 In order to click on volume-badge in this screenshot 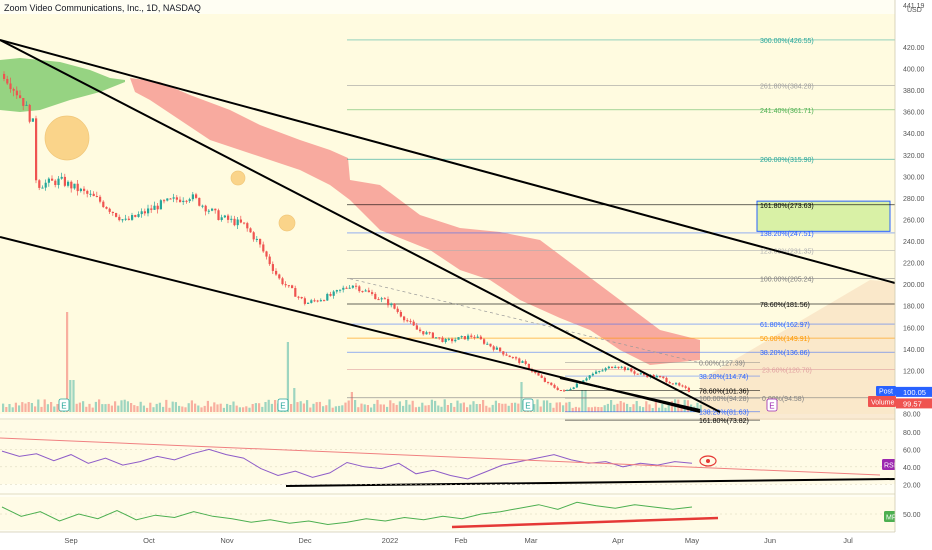, I will do `click(882, 401)`.